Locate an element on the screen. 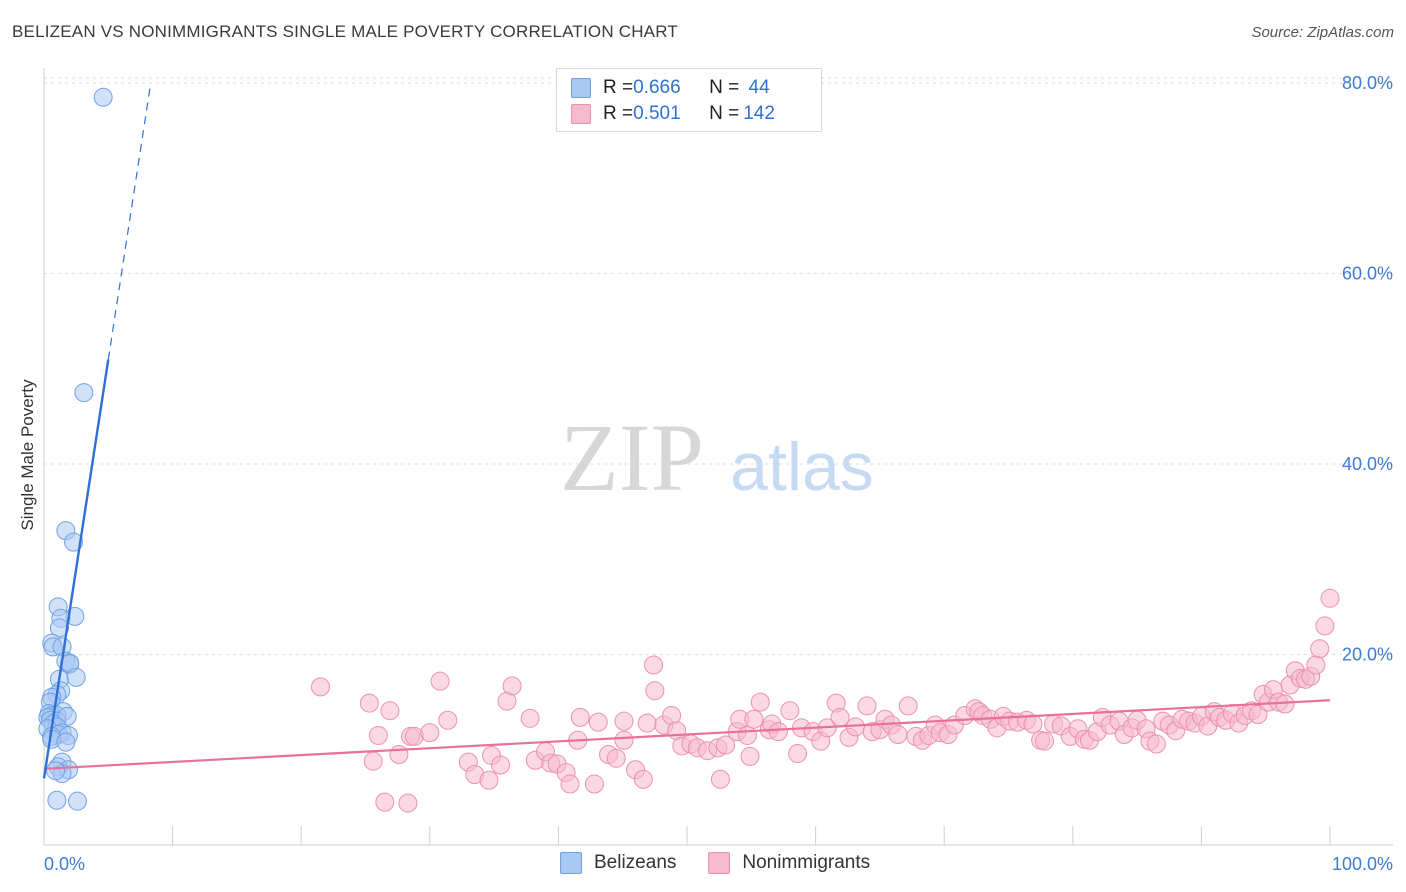 The width and height of the screenshot is (1406, 892). nonimmigrants-trendline is located at coordinates (687, 734).